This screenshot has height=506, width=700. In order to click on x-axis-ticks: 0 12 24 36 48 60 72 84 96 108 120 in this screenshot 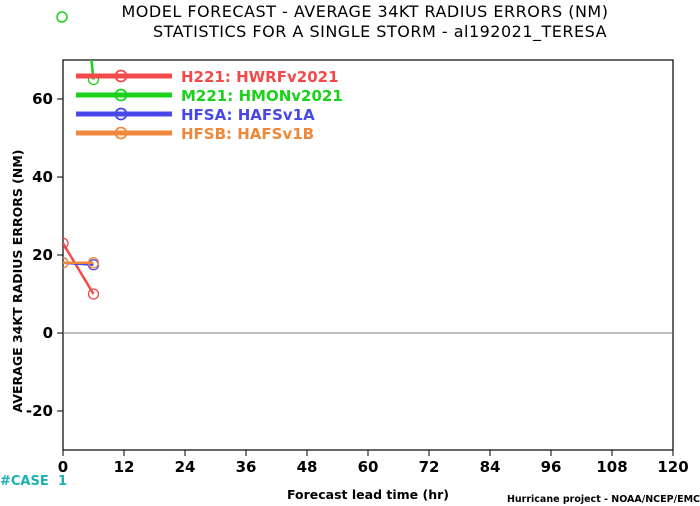, I will do `click(373, 463)`.